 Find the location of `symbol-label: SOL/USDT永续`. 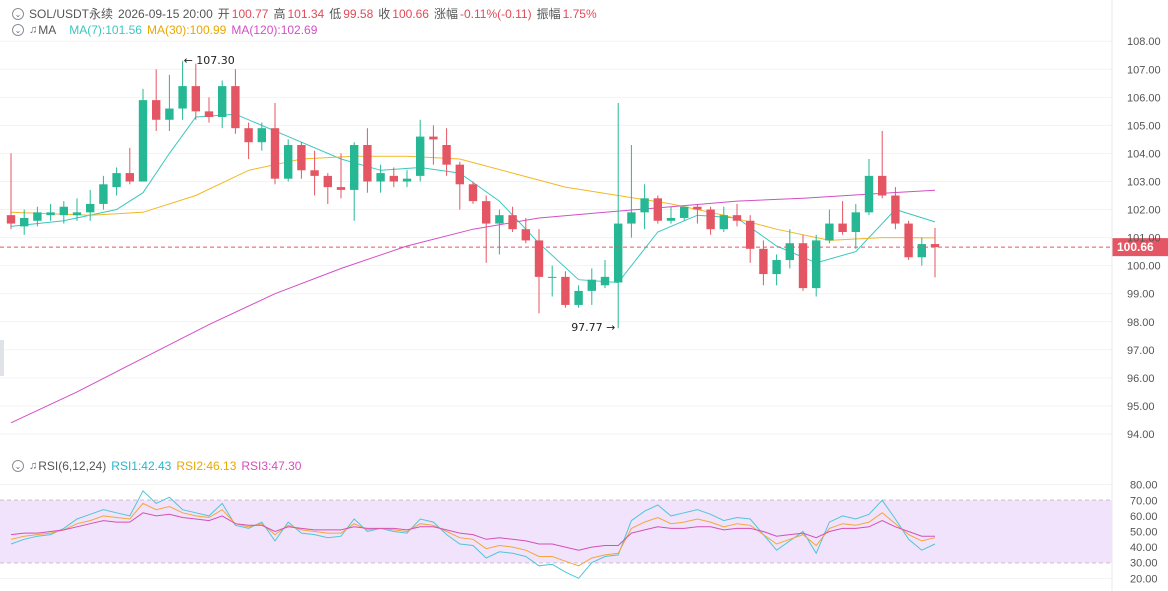

symbol-label: SOL/USDT永续 is located at coordinates (71, 14).